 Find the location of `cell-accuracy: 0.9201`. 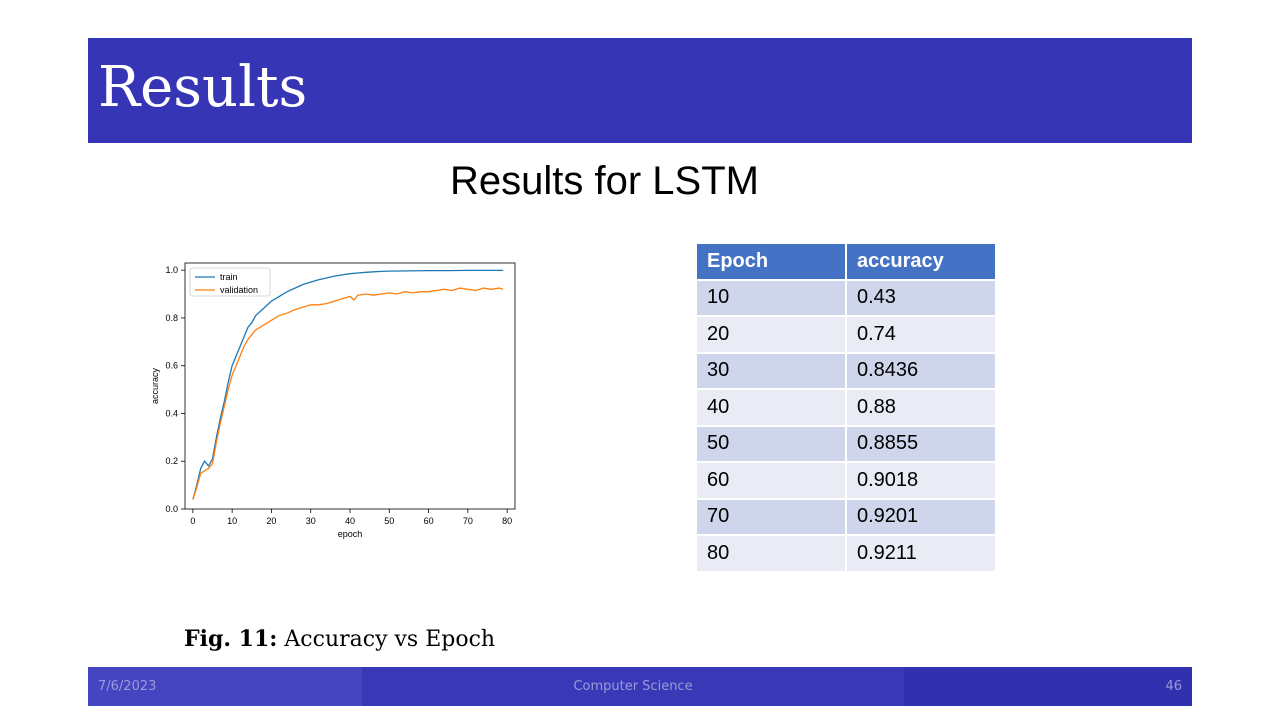

cell-accuracy: 0.9201 is located at coordinates (921, 516).